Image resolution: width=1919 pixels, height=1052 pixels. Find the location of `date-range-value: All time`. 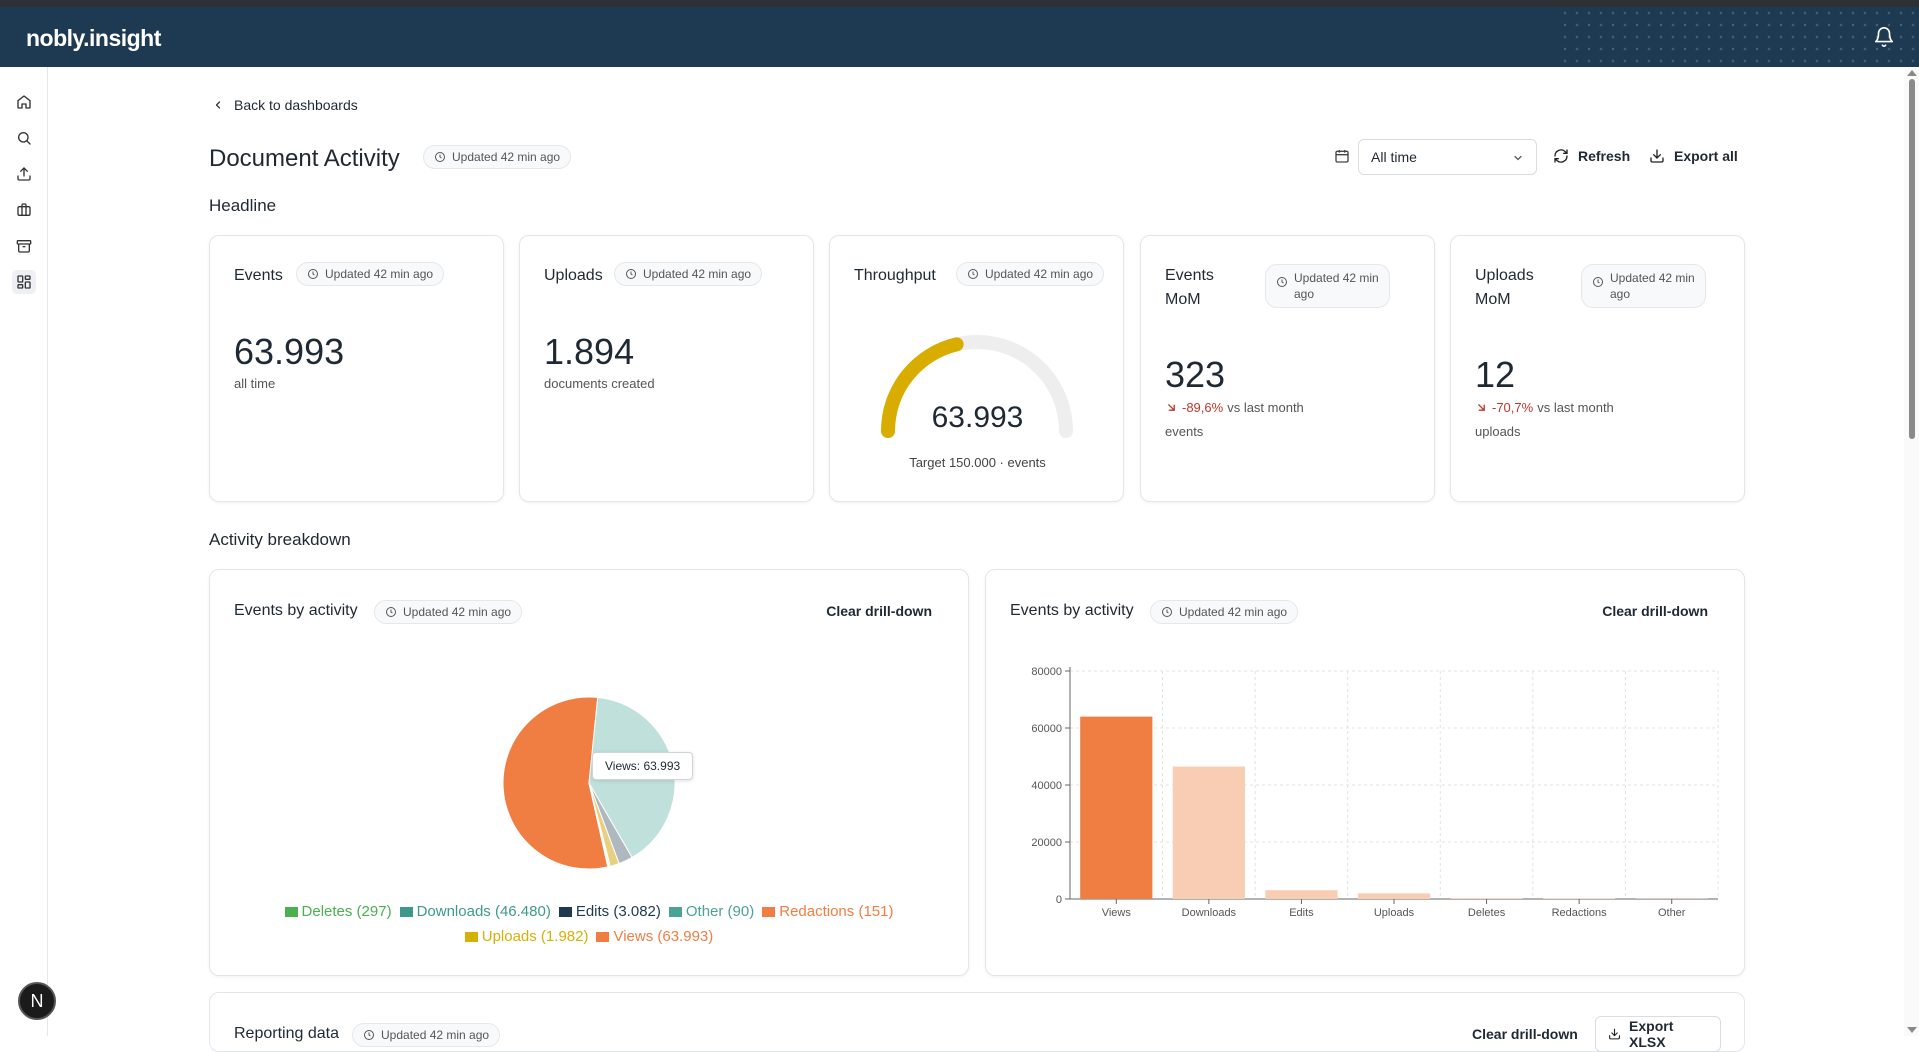

date-range-value: All time is located at coordinates (1394, 157).